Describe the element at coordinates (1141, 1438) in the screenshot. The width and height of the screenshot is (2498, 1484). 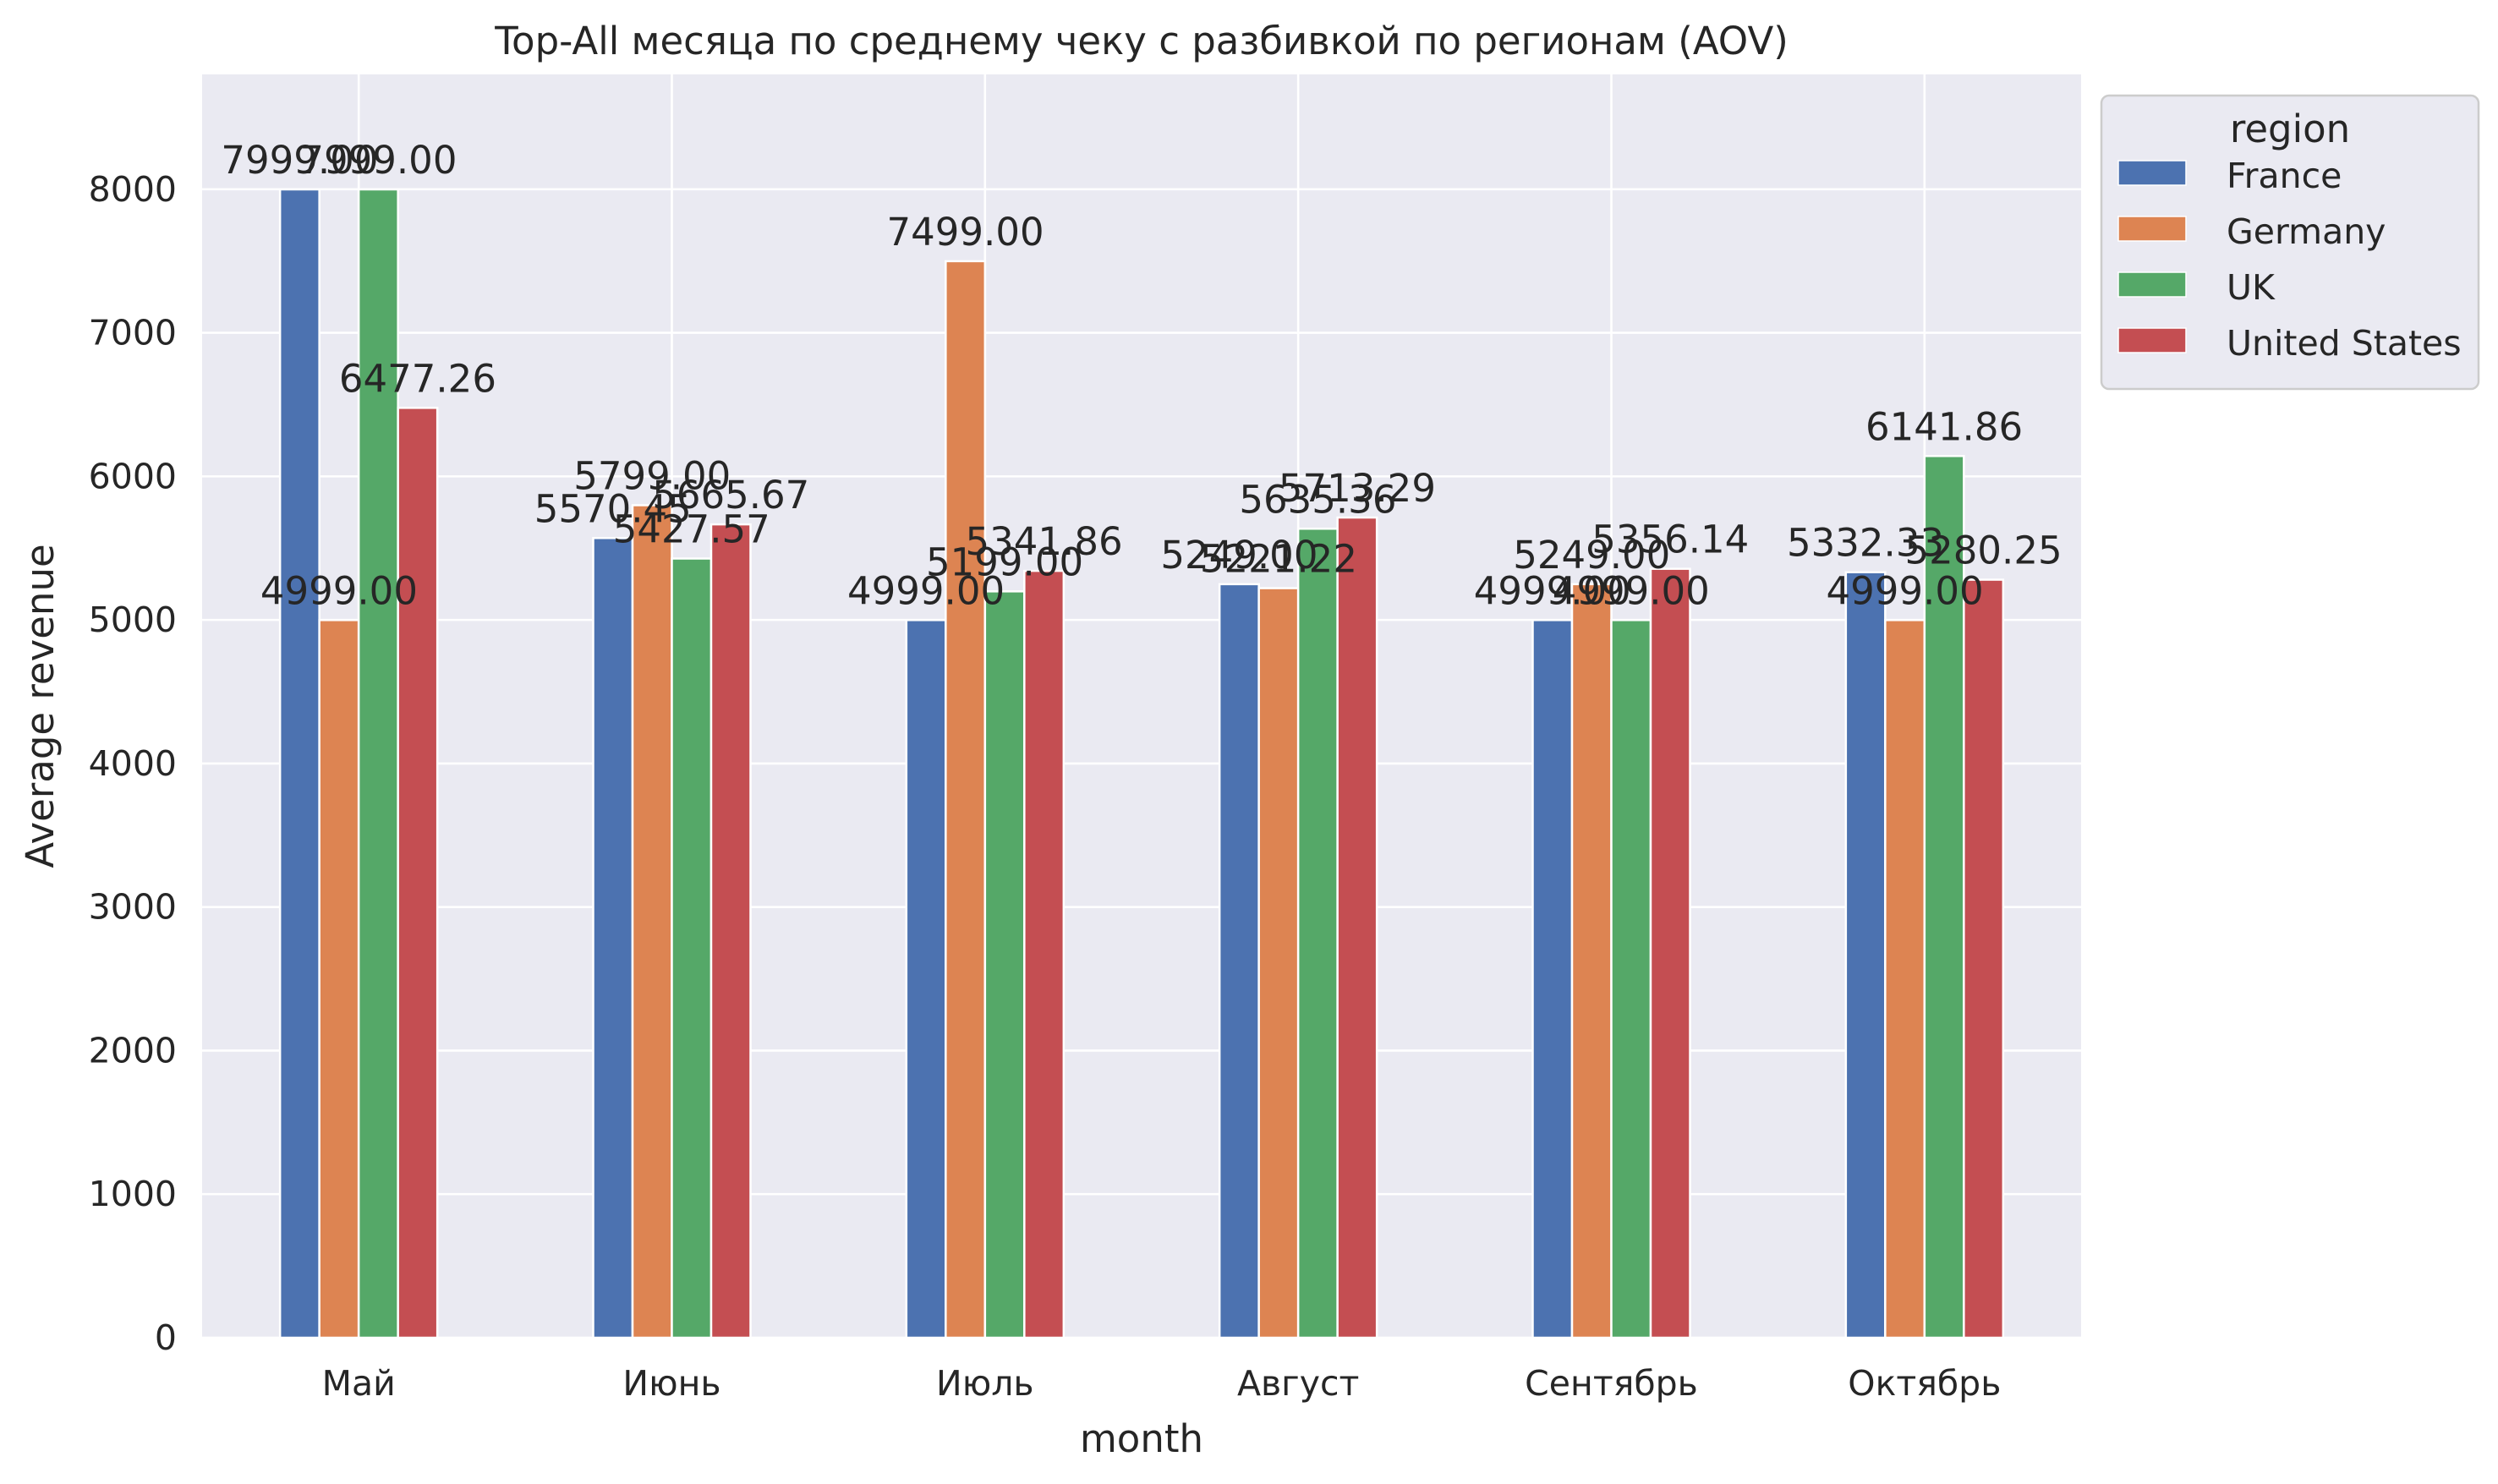
I see `x-axis-title: month` at that location.